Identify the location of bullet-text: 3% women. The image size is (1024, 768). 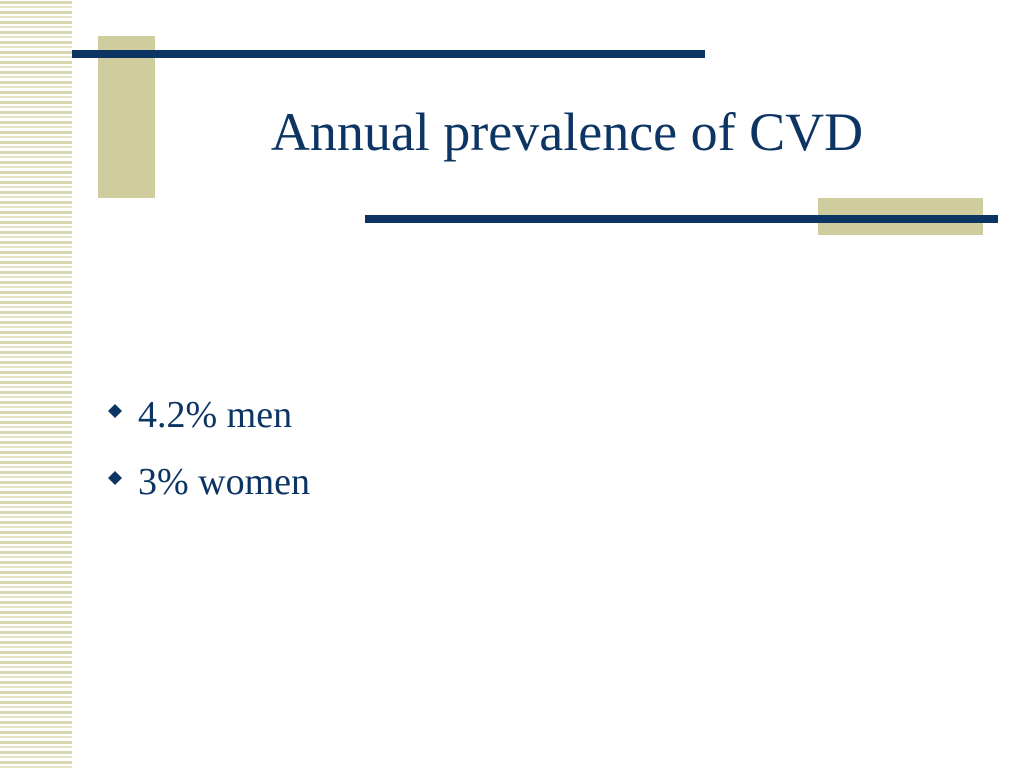
(224, 482).